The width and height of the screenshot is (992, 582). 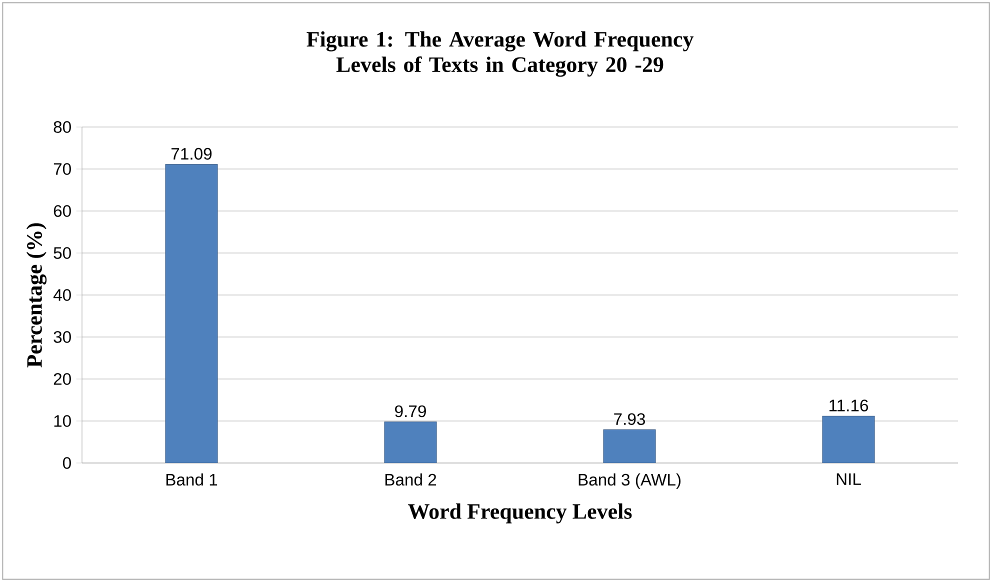 What do you see at coordinates (629, 481) in the screenshot?
I see `x-tick-label: Band 3 (AWL)` at bounding box center [629, 481].